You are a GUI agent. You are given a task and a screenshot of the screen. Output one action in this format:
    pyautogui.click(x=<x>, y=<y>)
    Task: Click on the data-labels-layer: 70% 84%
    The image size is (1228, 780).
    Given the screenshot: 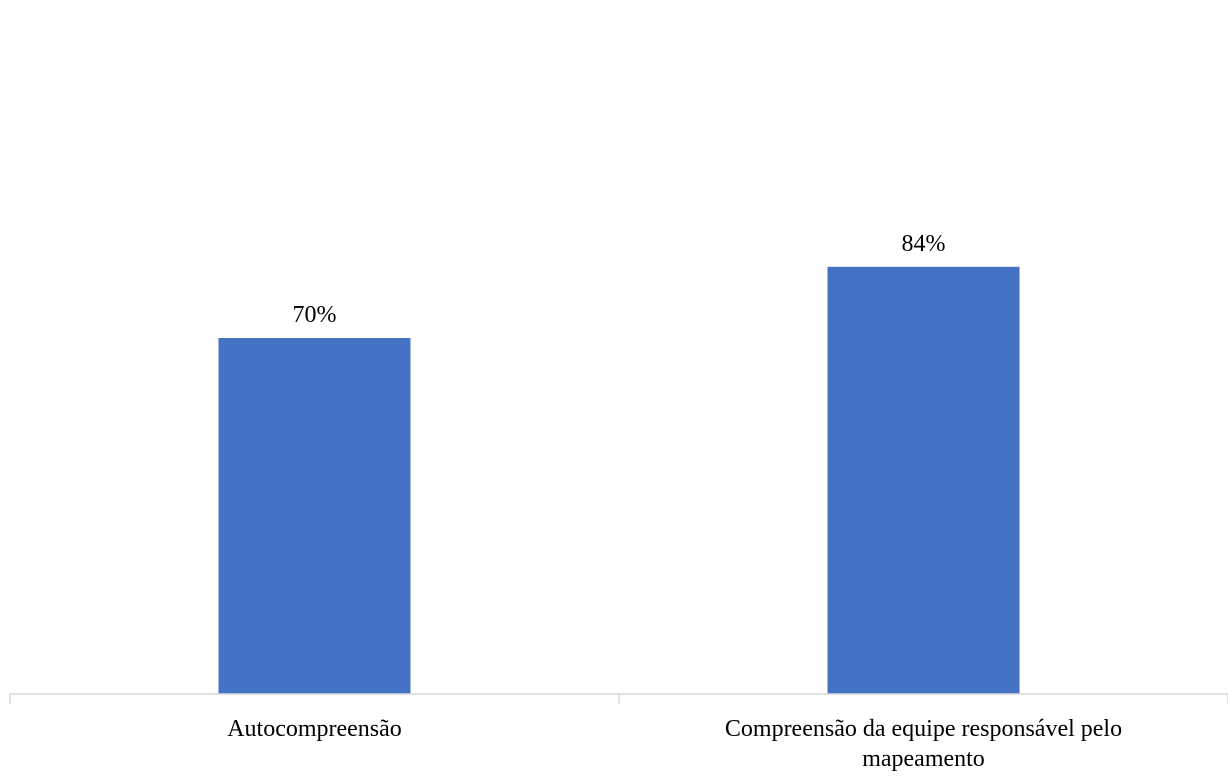 What is the action you would take?
    pyautogui.click(x=619, y=279)
    